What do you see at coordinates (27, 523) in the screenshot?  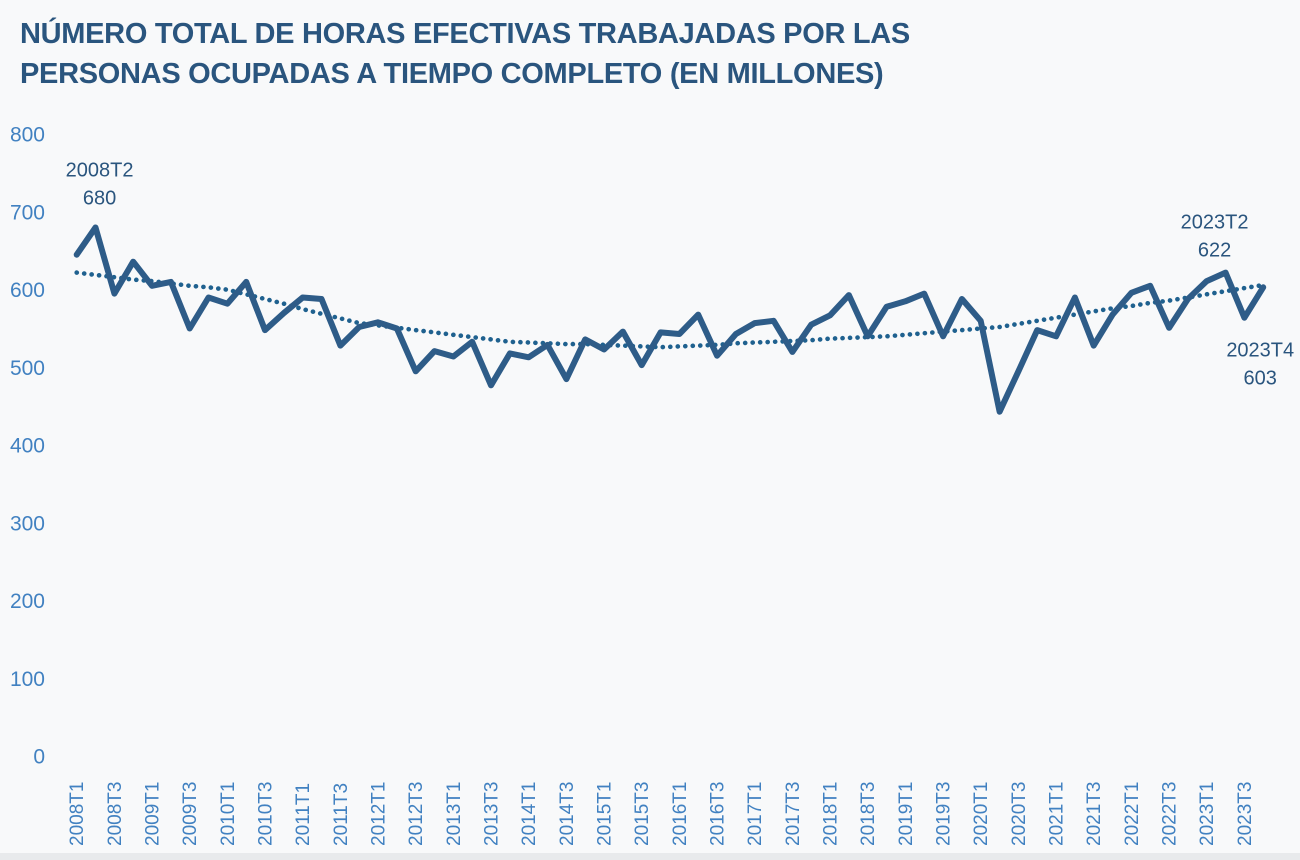 I see `y-axis-tick-label: 300` at bounding box center [27, 523].